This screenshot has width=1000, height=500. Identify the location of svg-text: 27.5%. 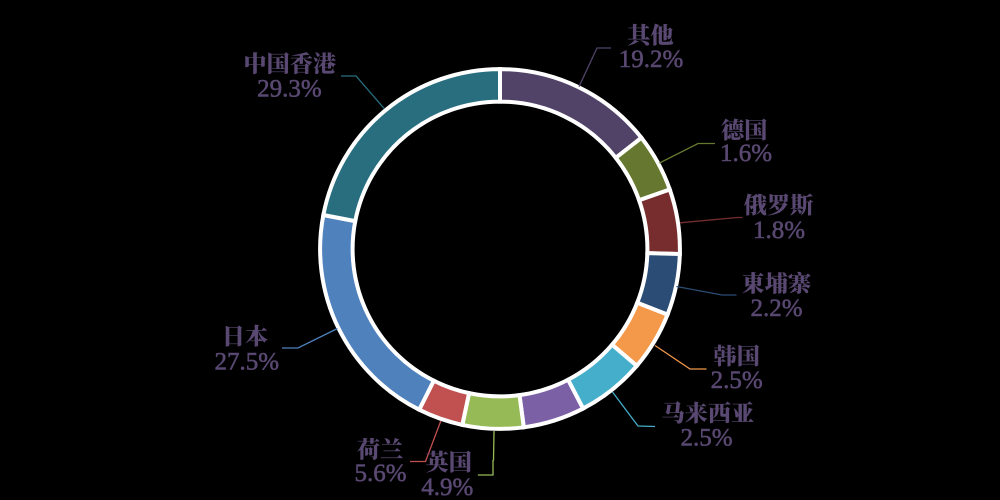
(247, 361).